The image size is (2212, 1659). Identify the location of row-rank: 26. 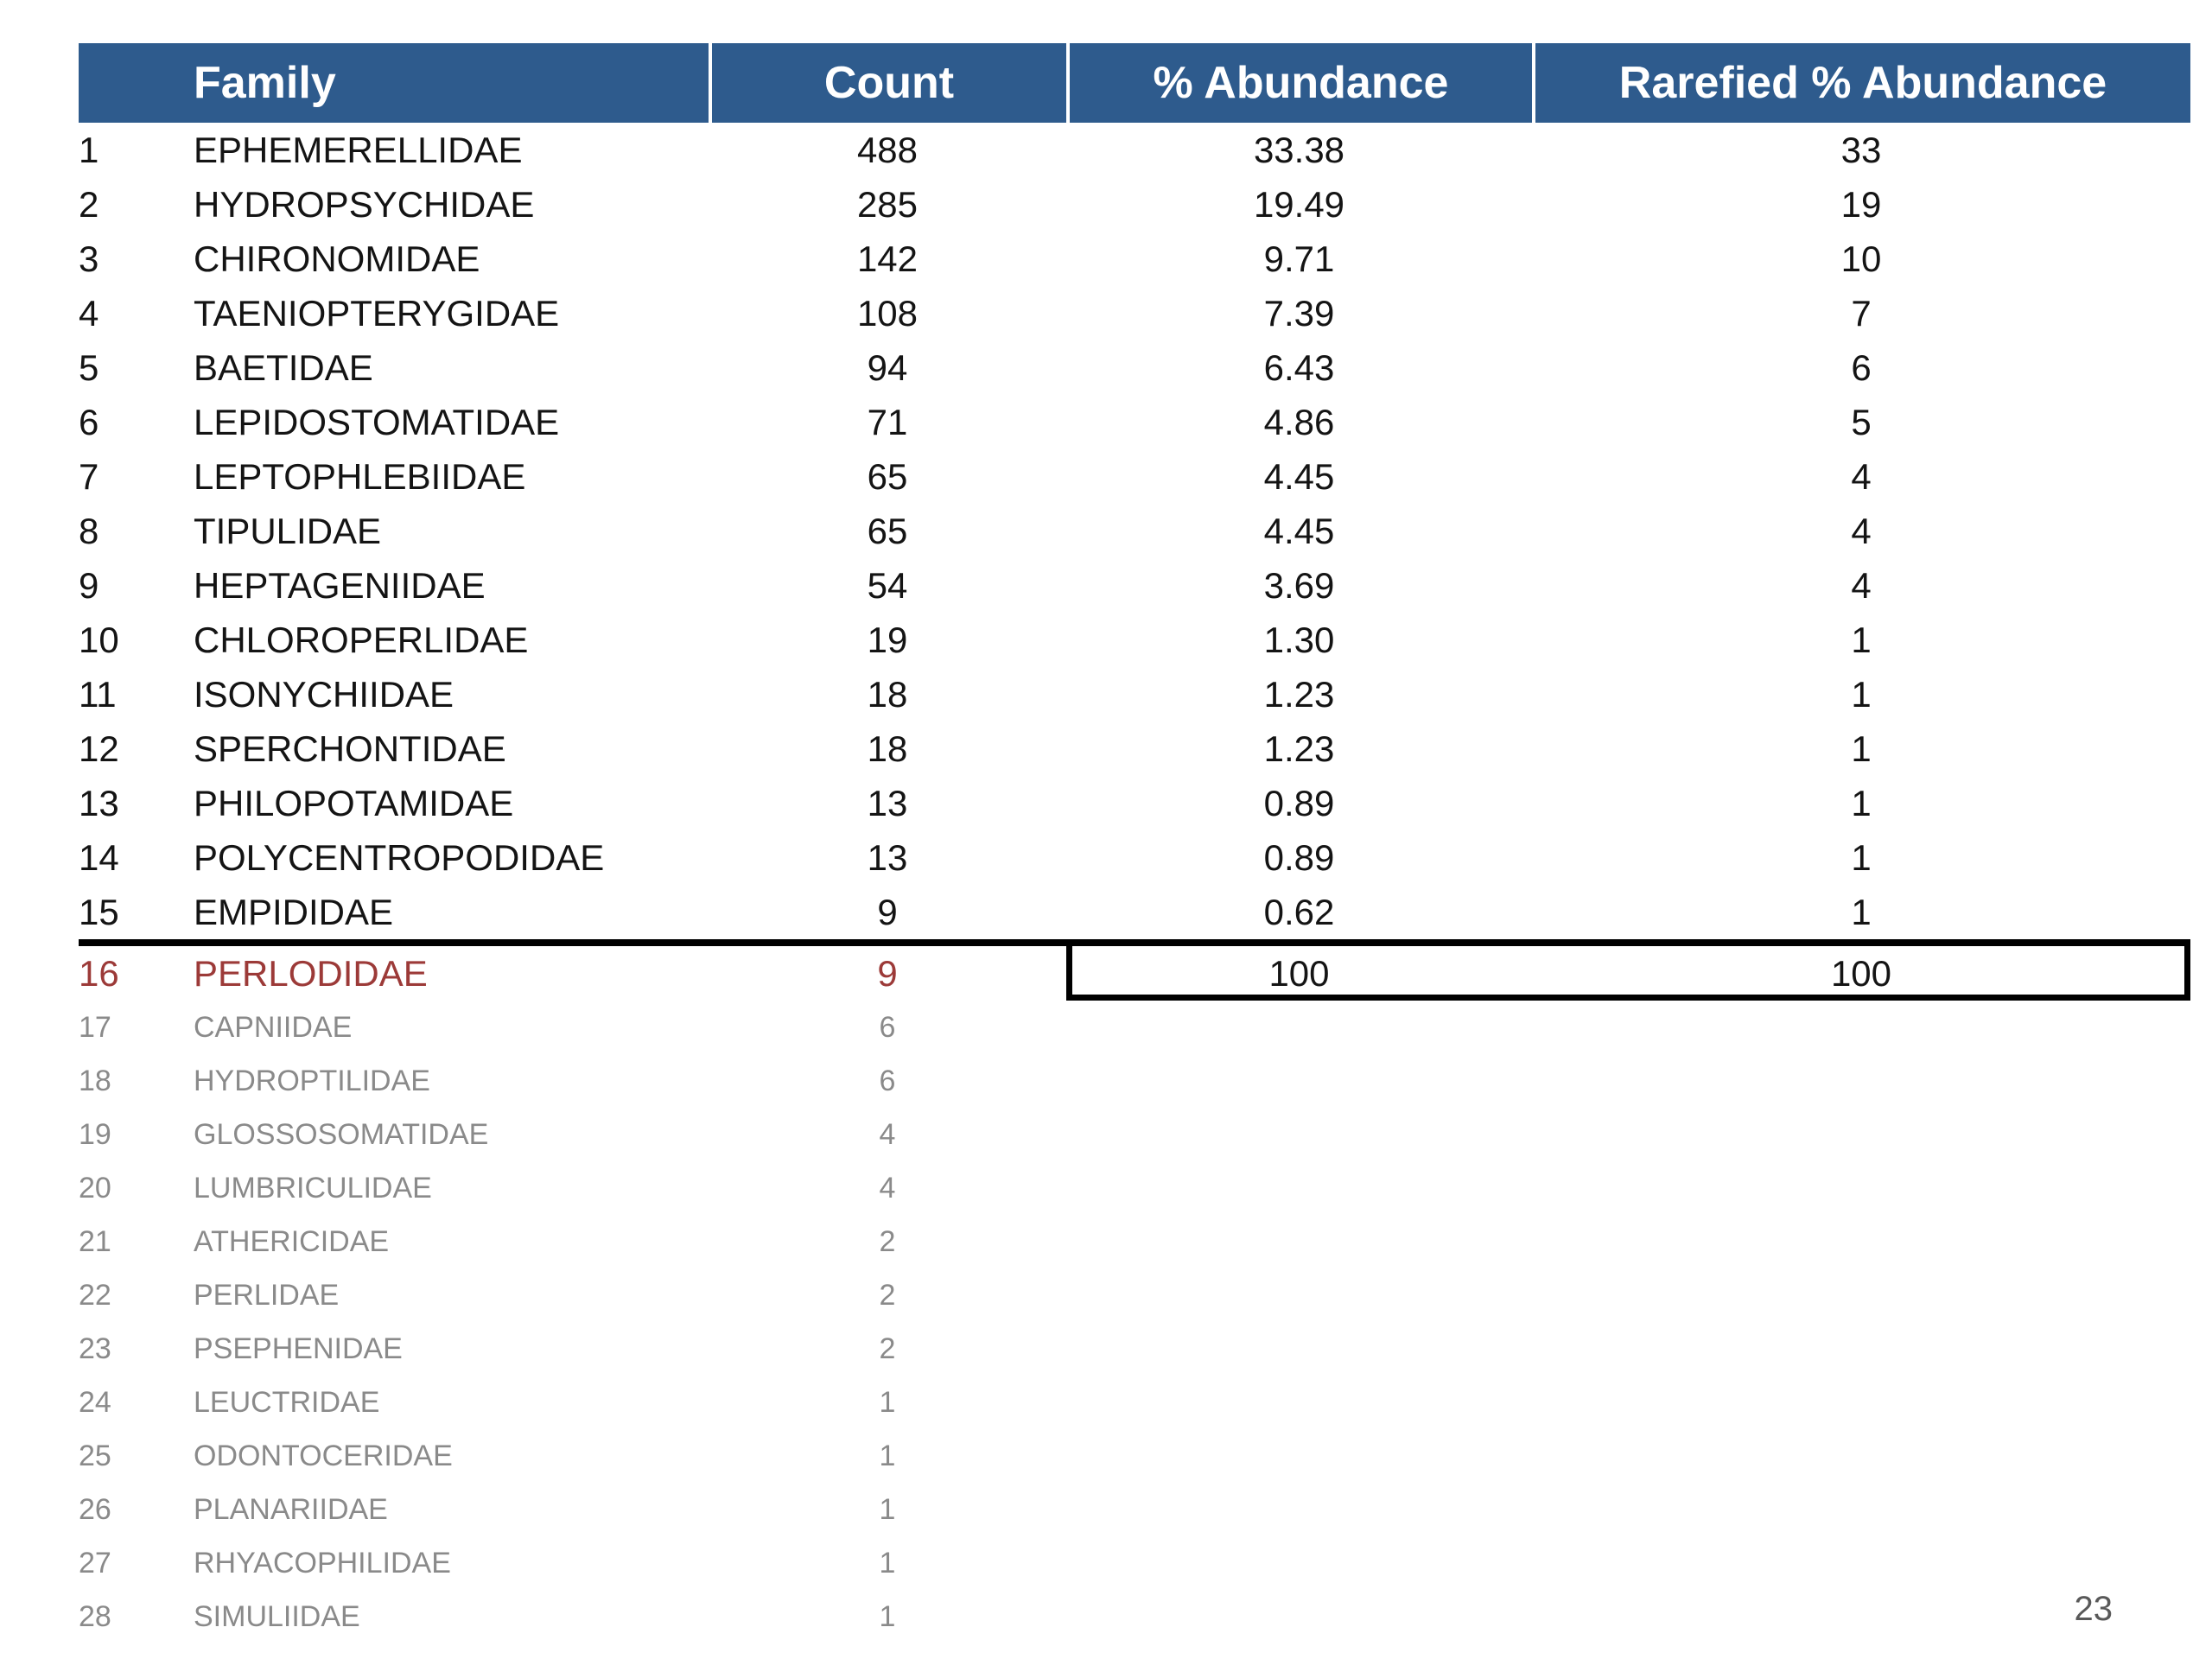
(95, 1509).